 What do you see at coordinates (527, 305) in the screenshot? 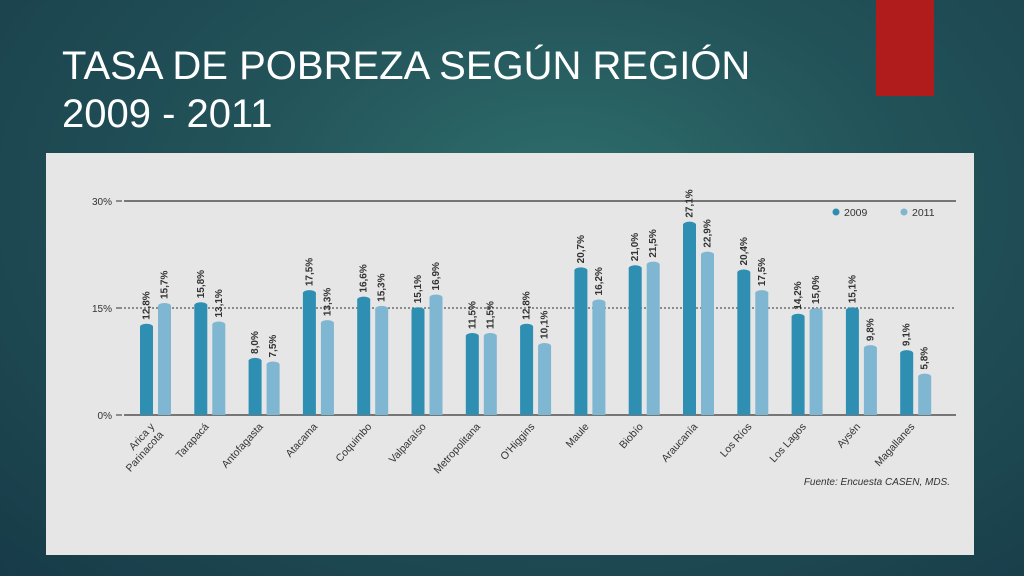
I see `data-label: 12,8%` at bounding box center [527, 305].